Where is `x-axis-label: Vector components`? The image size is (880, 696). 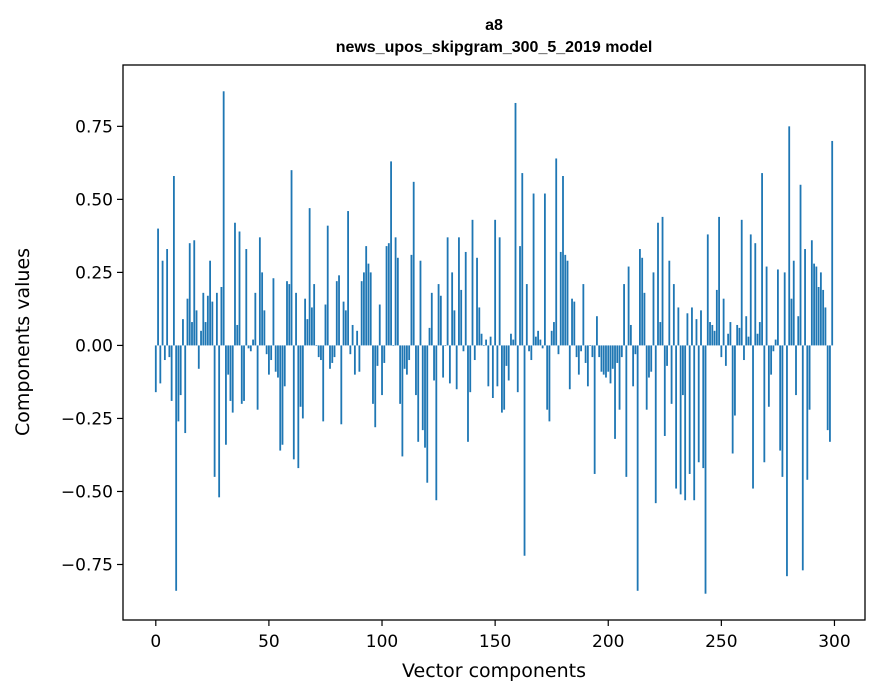
x-axis-label: Vector components is located at coordinates (494, 671).